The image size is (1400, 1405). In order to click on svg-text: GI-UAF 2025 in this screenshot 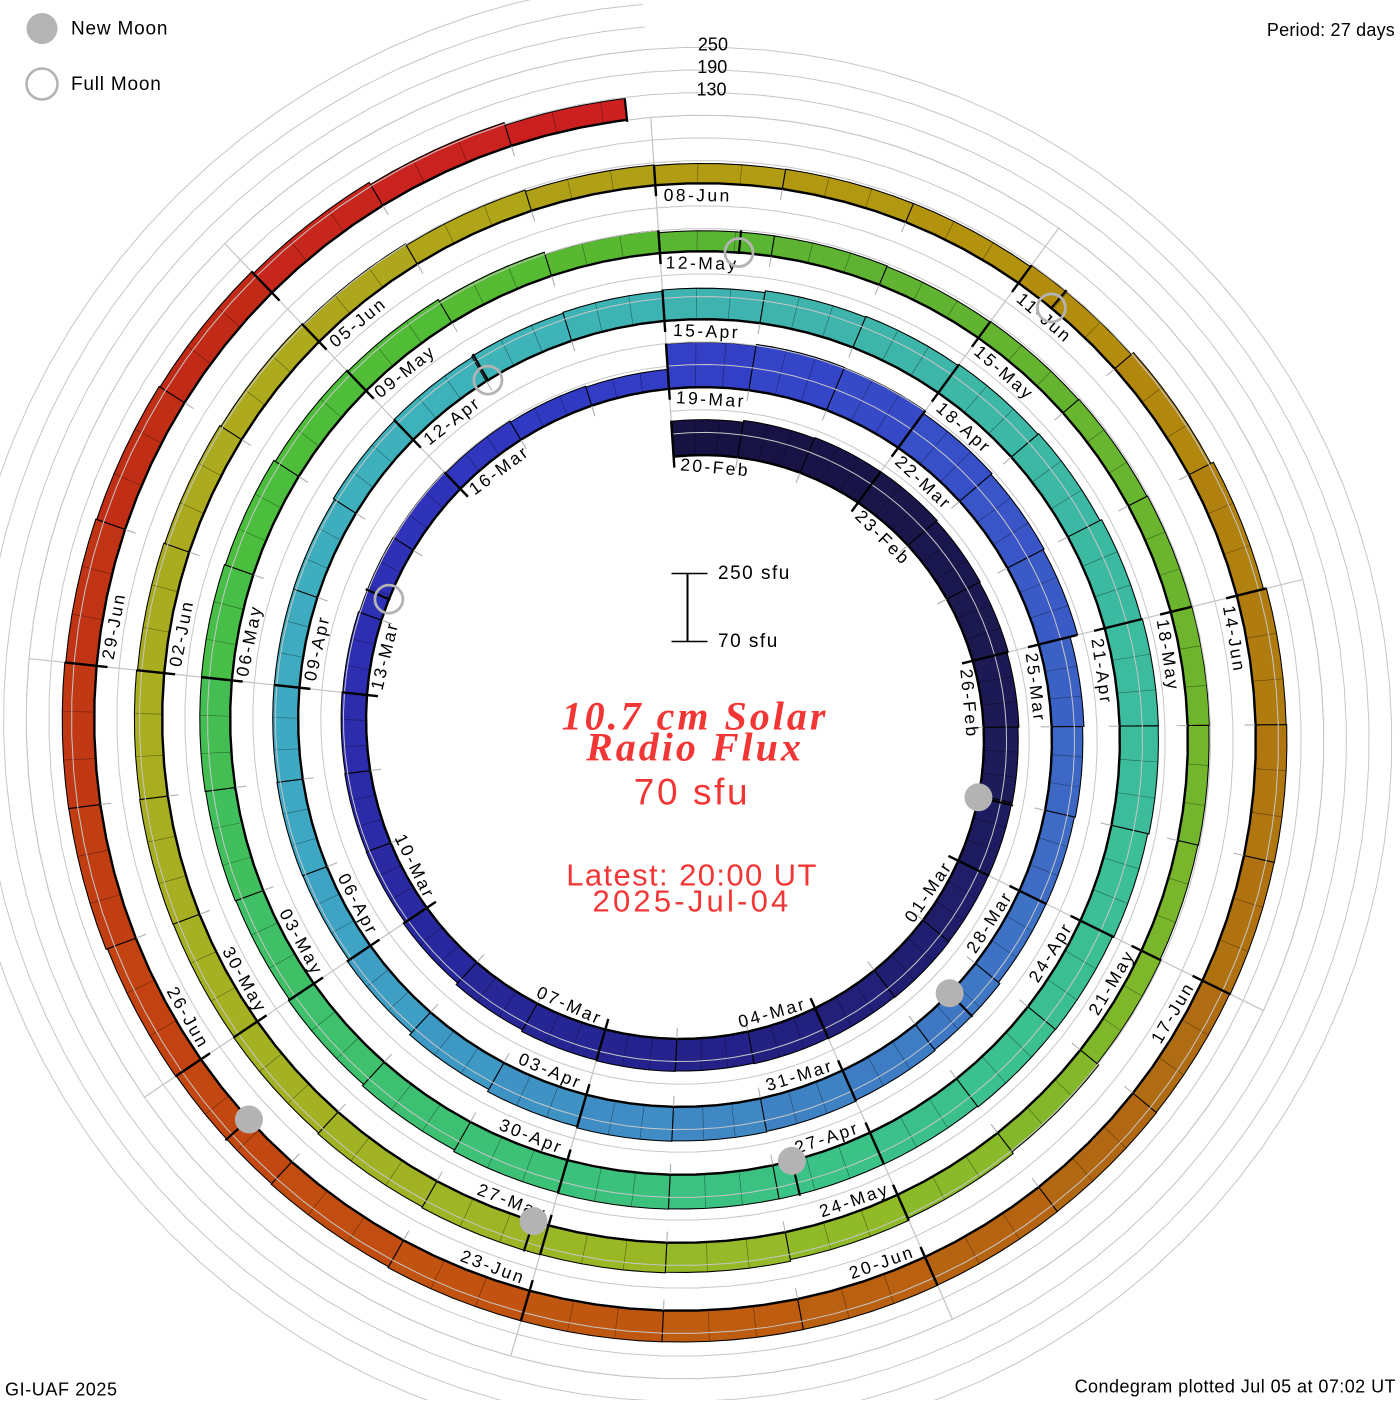, I will do `click(61, 1390)`.